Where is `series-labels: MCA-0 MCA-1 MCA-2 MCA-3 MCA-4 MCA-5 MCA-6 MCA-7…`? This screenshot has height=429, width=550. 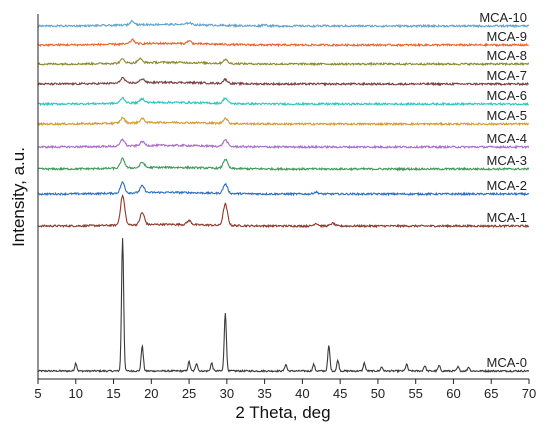 series-labels: MCA-0 MCA-1 MCA-2 MCA-3 MCA-4 MCA-5 MCA-6 MCA-7… is located at coordinates (503, 190).